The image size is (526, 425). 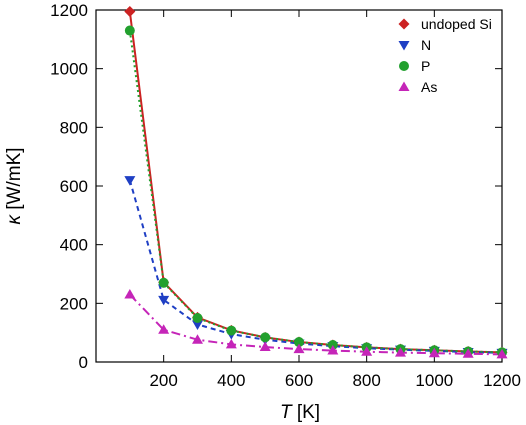 I want to click on legend-label: N, so click(x=426, y=45).